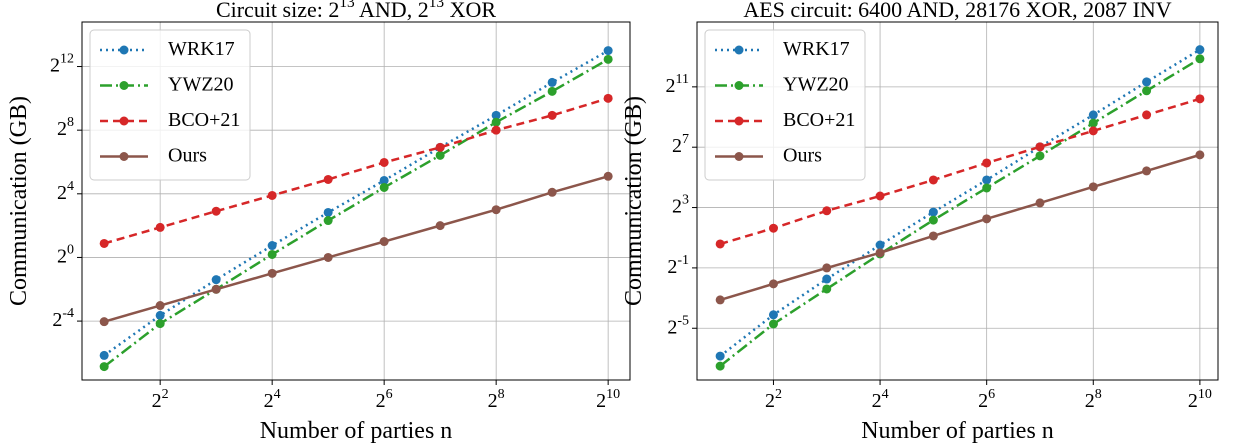  What do you see at coordinates (634, 201) in the screenshot?
I see `y-axis-label: Communication (GB)` at bounding box center [634, 201].